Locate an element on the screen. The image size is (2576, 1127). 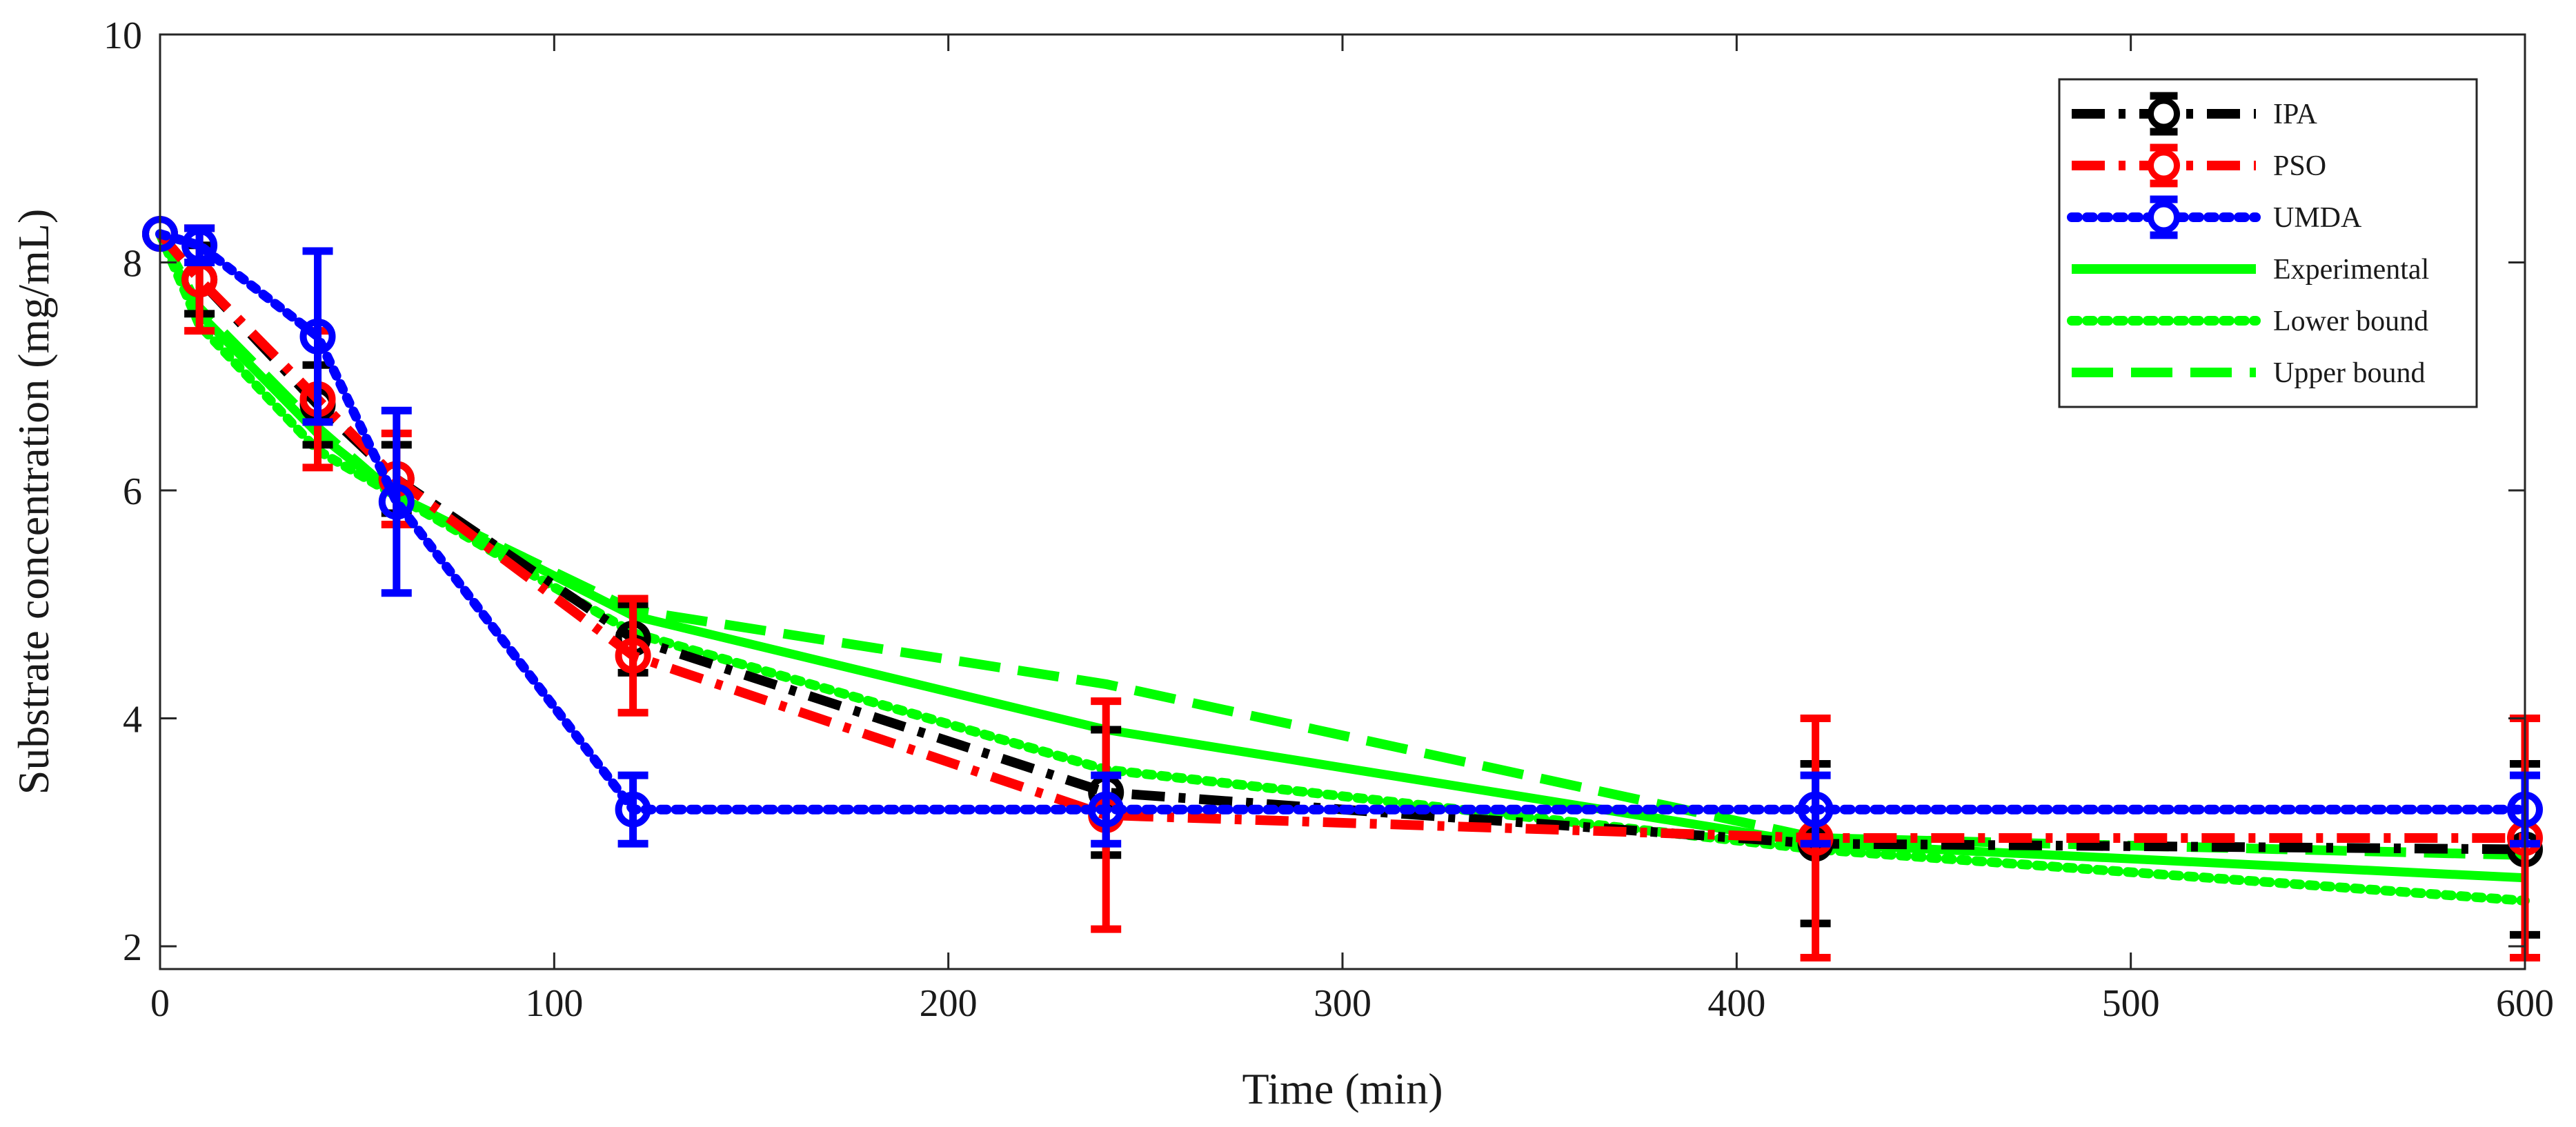
x-tick-label: 600 is located at coordinates (2525, 1004).